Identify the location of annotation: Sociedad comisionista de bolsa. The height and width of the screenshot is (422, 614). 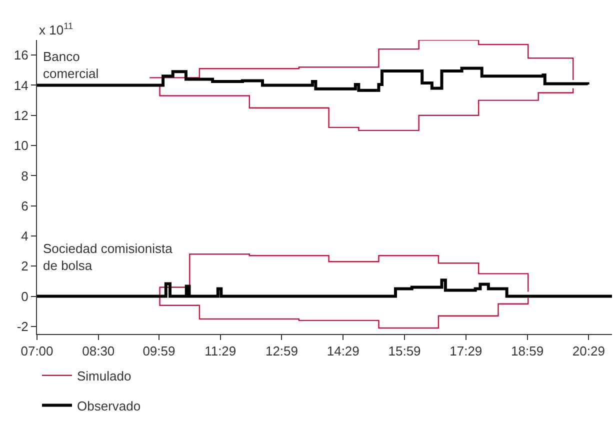
(108, 257).